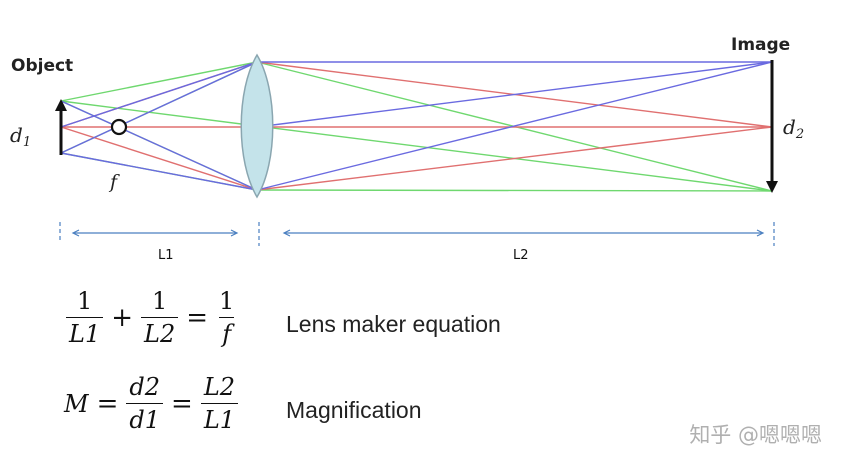 The width and height of the screenshot is (842, 463). I want to click on magnification-equation: M = d2 d1 = L2 L1, so click(152, 403).